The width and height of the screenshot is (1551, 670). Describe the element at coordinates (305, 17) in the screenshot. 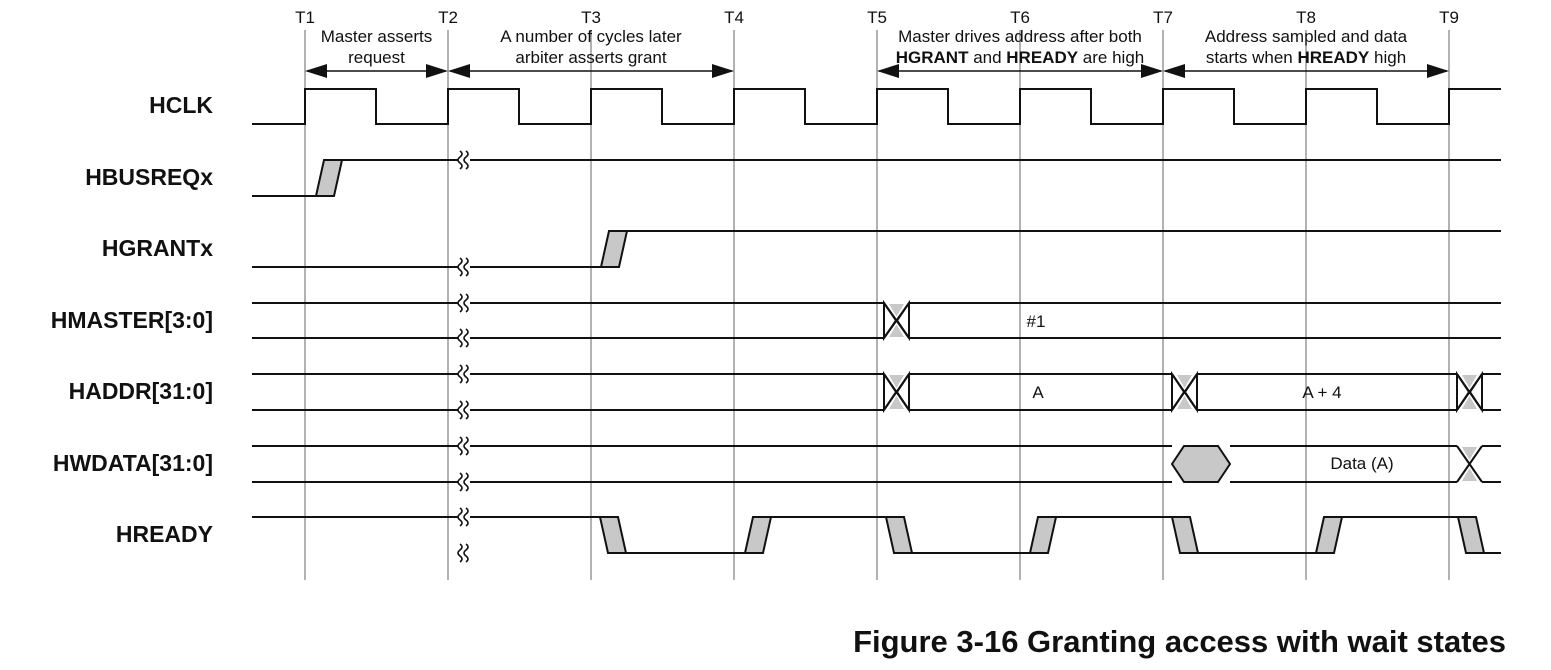

I see `time-marker-T1: T1` at that location.